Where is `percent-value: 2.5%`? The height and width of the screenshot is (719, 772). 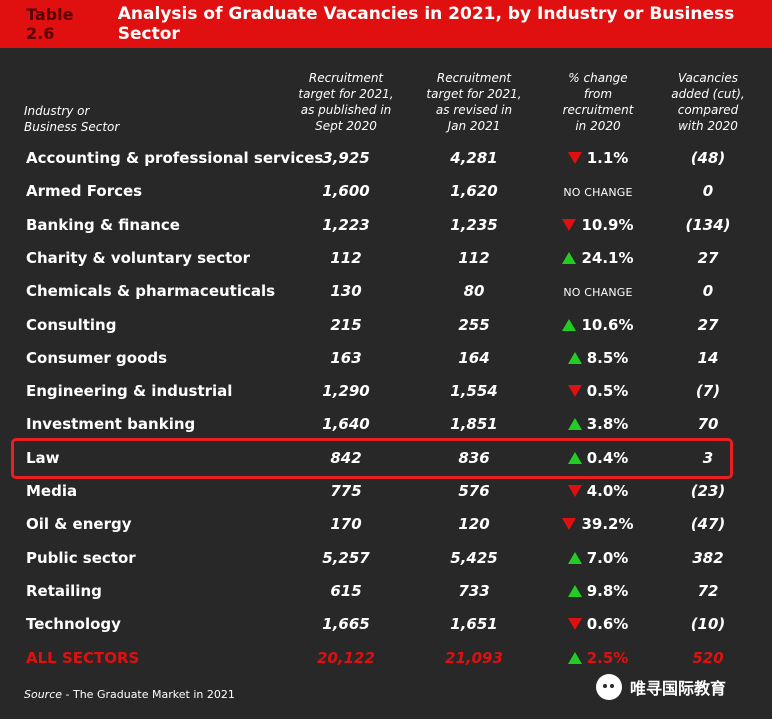 percent-value: 2.5% is located at coordinates (607, 657).